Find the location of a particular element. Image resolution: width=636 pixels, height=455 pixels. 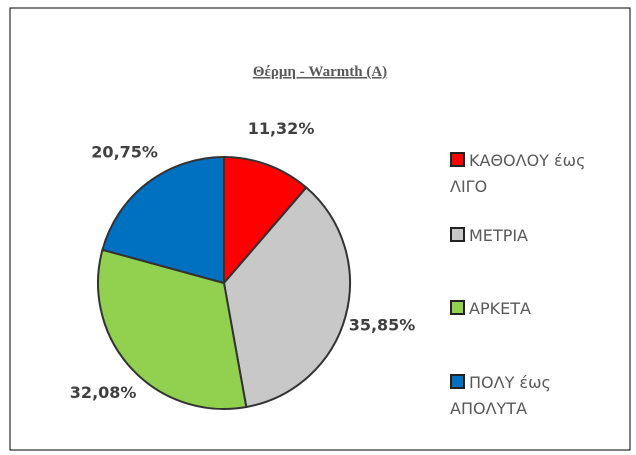

data-label: 32,08% is located at coordinates (103, 392).